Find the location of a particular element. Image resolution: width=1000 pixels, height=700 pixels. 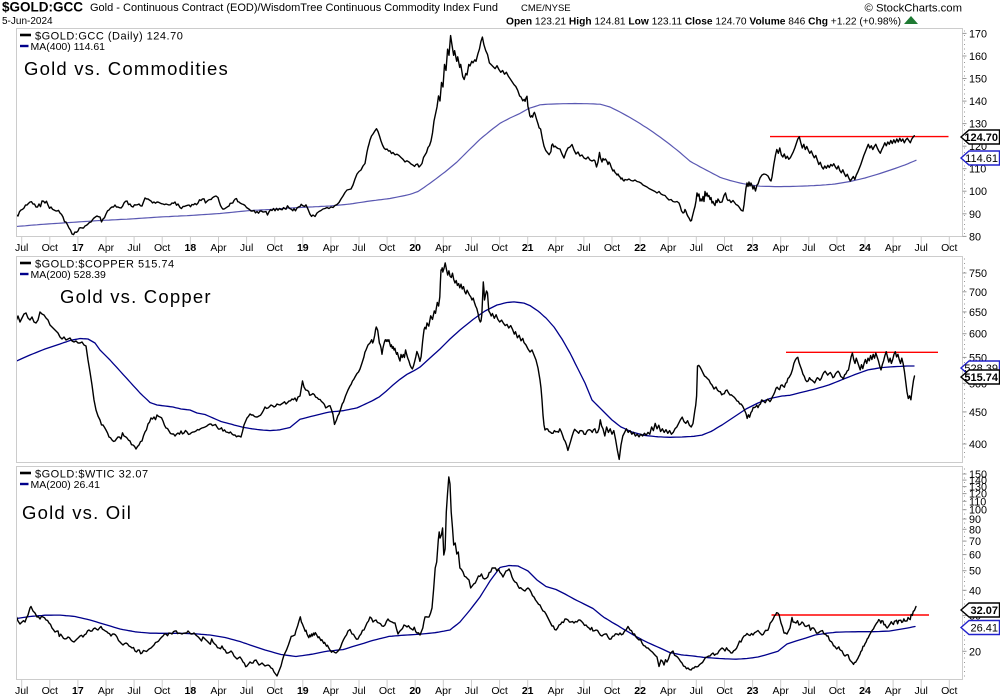

svg-text: Gold vs. Commodities is located at coordinates (126, 68).